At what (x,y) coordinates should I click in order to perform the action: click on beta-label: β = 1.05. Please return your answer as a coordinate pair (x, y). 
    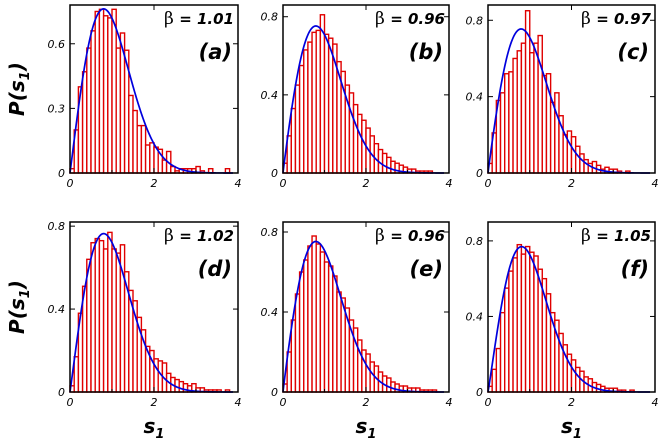
    Looking at the image, I should click on (616, 236).